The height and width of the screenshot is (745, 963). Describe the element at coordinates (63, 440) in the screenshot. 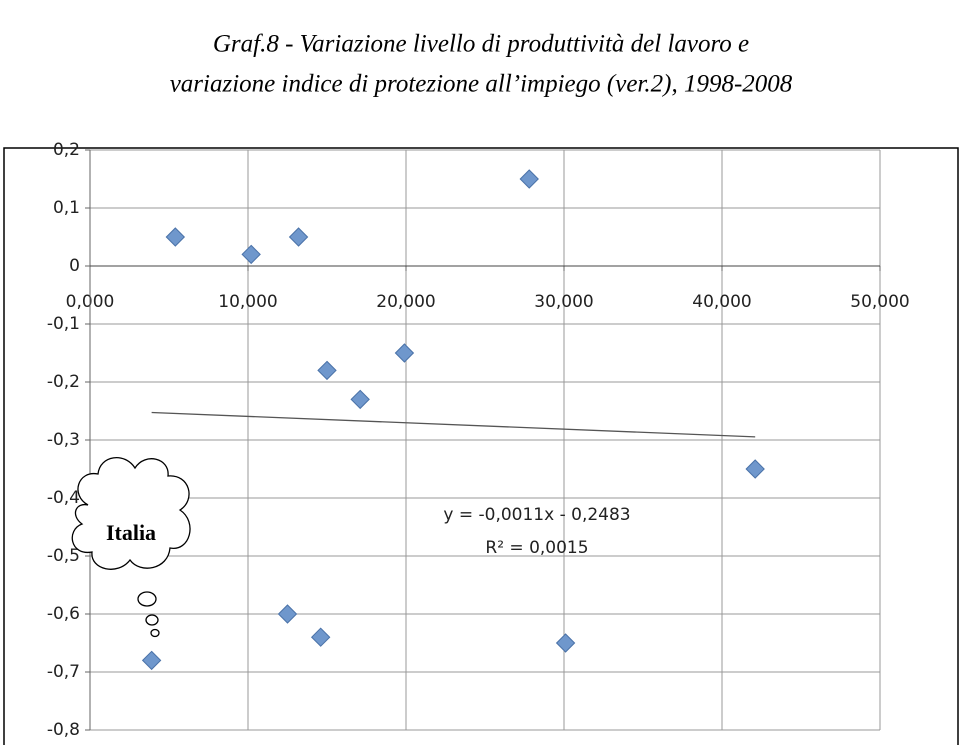

I see `y-tick-label: -0,3` at that location.